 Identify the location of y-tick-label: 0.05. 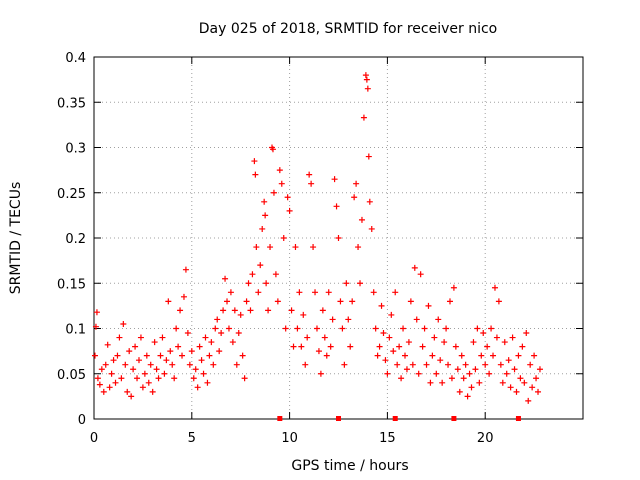
(71, 375).